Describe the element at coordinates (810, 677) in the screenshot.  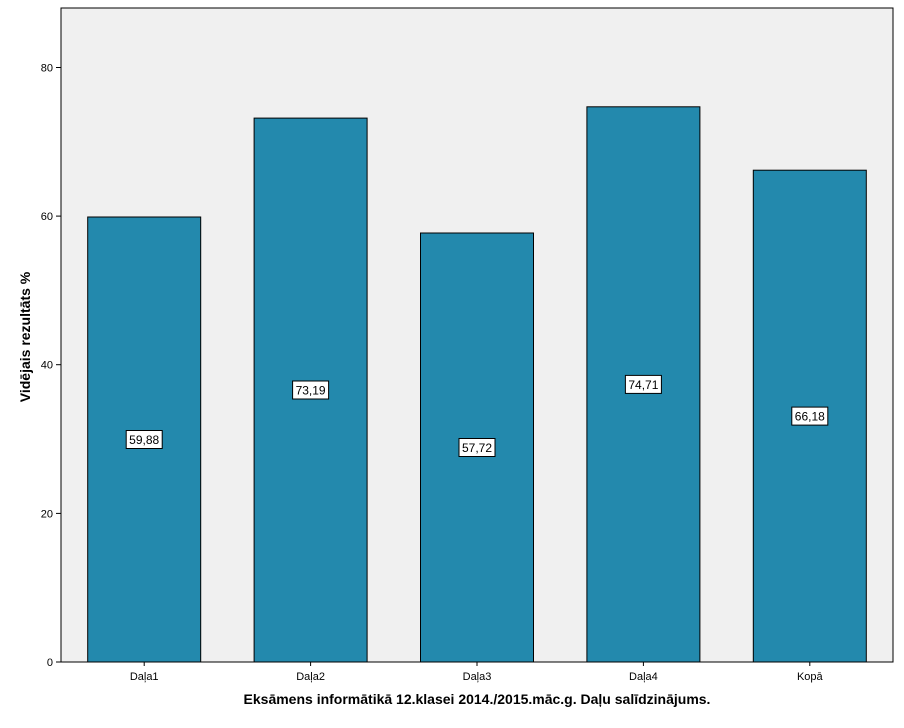
I see `x-tick-label-5: Kopā` at that location.